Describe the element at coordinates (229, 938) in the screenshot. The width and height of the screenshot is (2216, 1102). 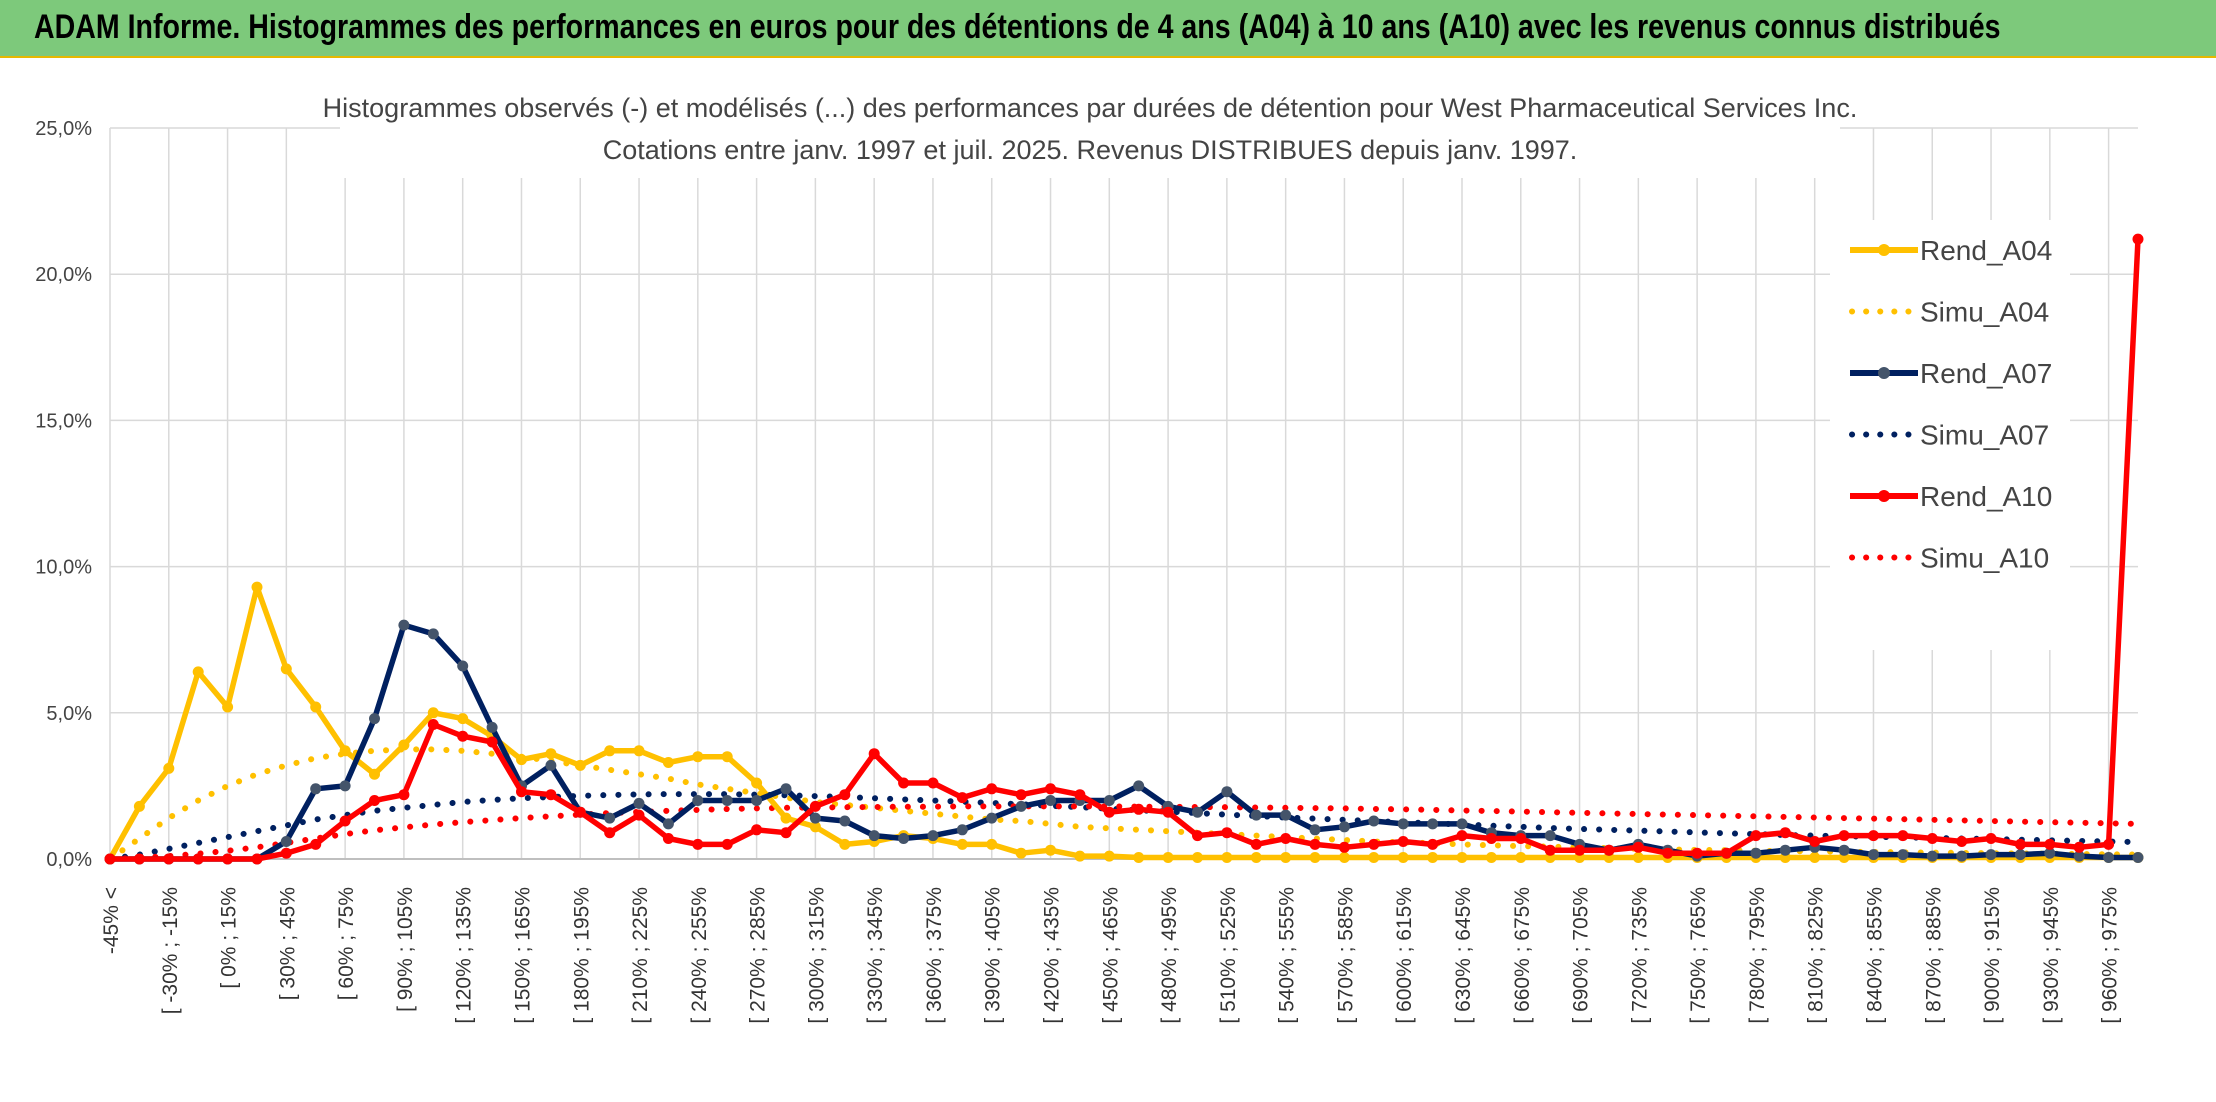
I see `x-tick-label: [ 0% ; 15%` at that location.